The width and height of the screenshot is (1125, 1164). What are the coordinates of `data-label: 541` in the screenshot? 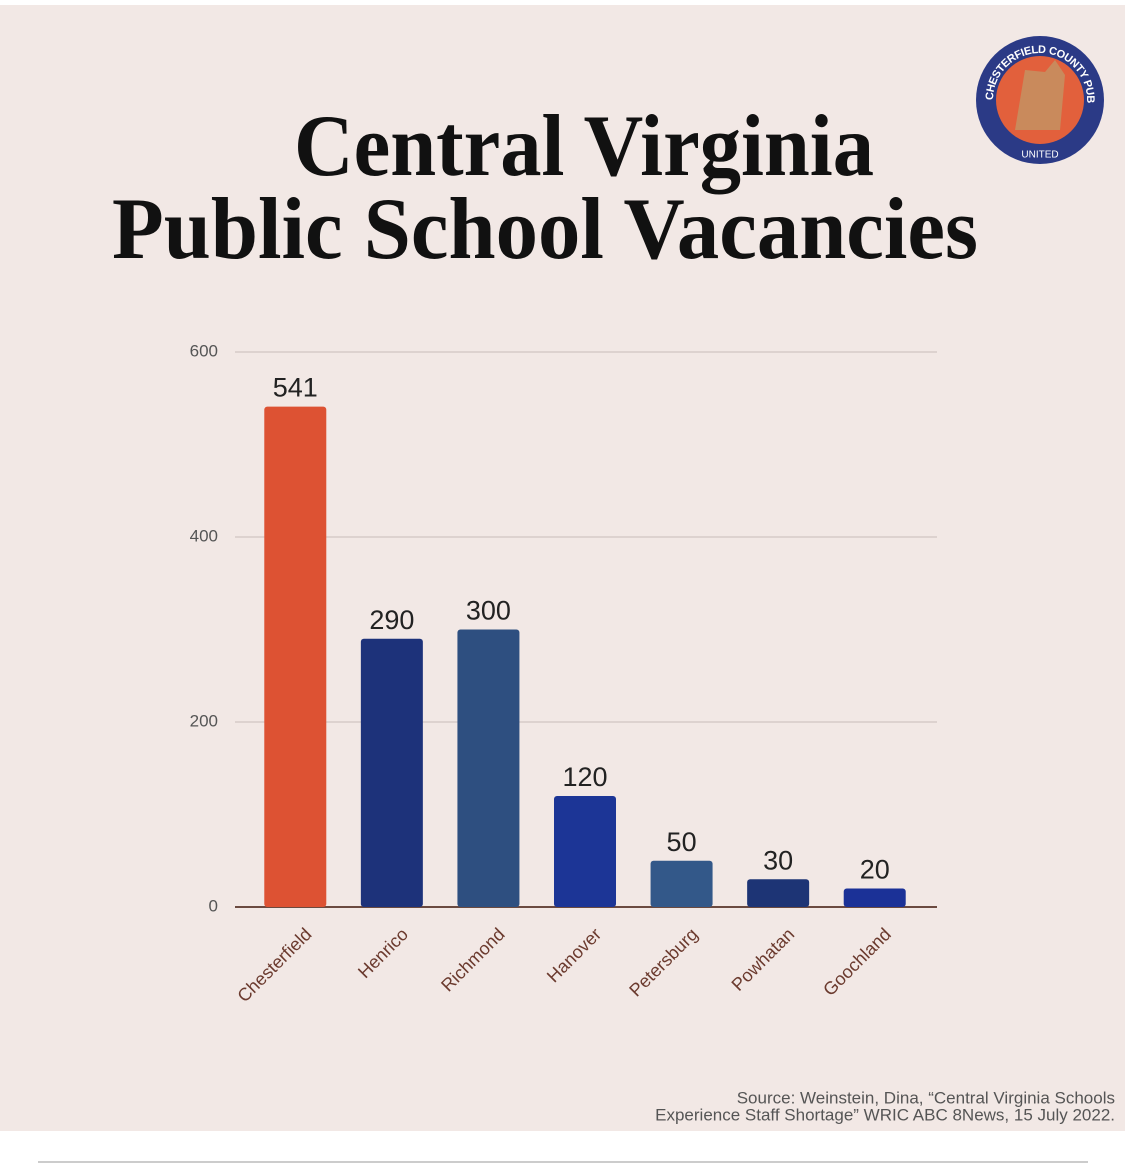 It's located at (295, 388).